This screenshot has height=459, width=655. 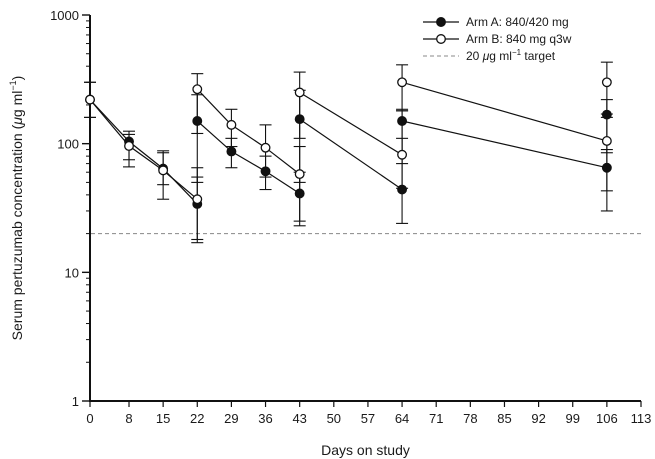 What do you see at coordinates (538, 56) in the screenshot?
I see `target-label-suffix: target` at bounding box center [538, 56].